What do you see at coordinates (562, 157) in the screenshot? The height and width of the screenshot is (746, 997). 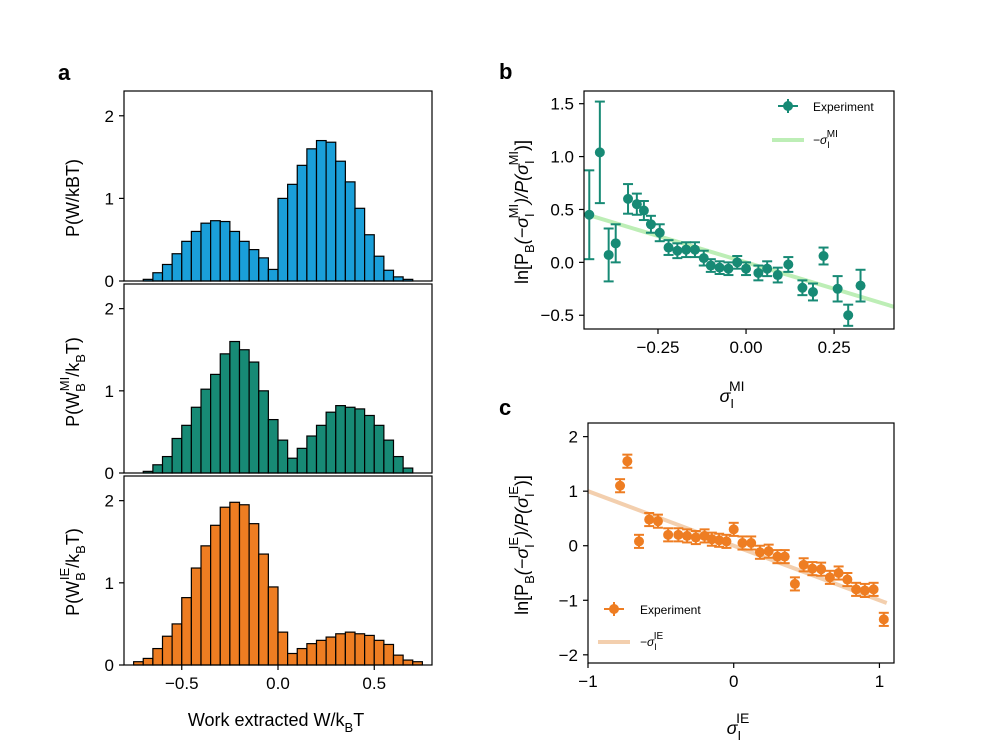 I see `pb-ytick-label: 1.0` at bounding box center [562, 157].